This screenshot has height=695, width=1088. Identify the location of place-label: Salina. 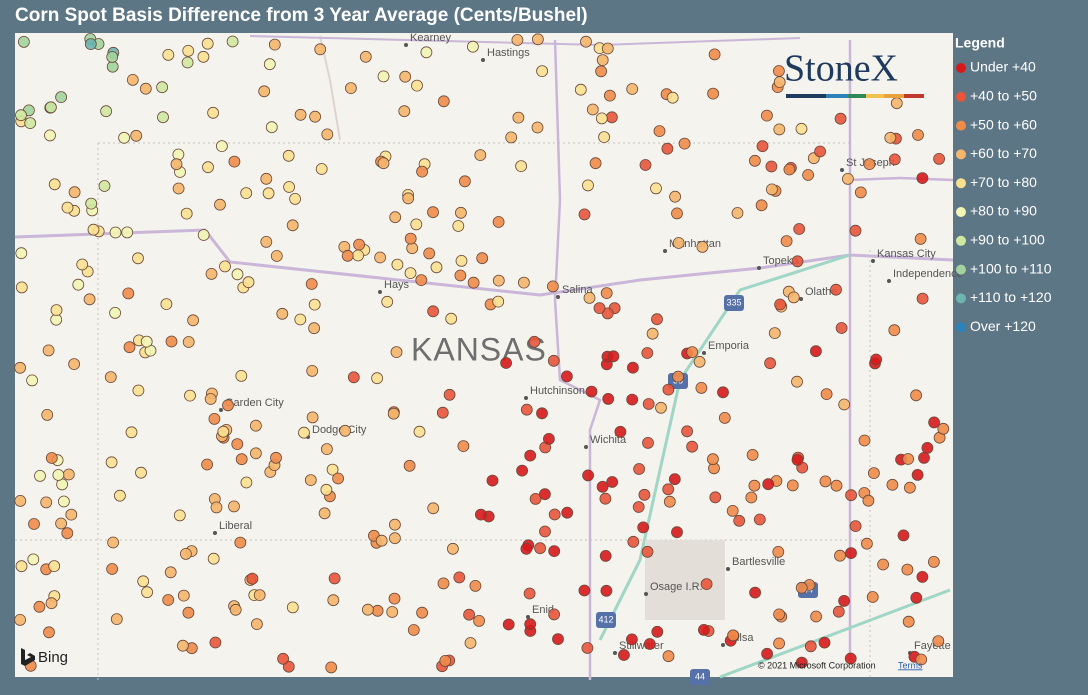
(577, 290).